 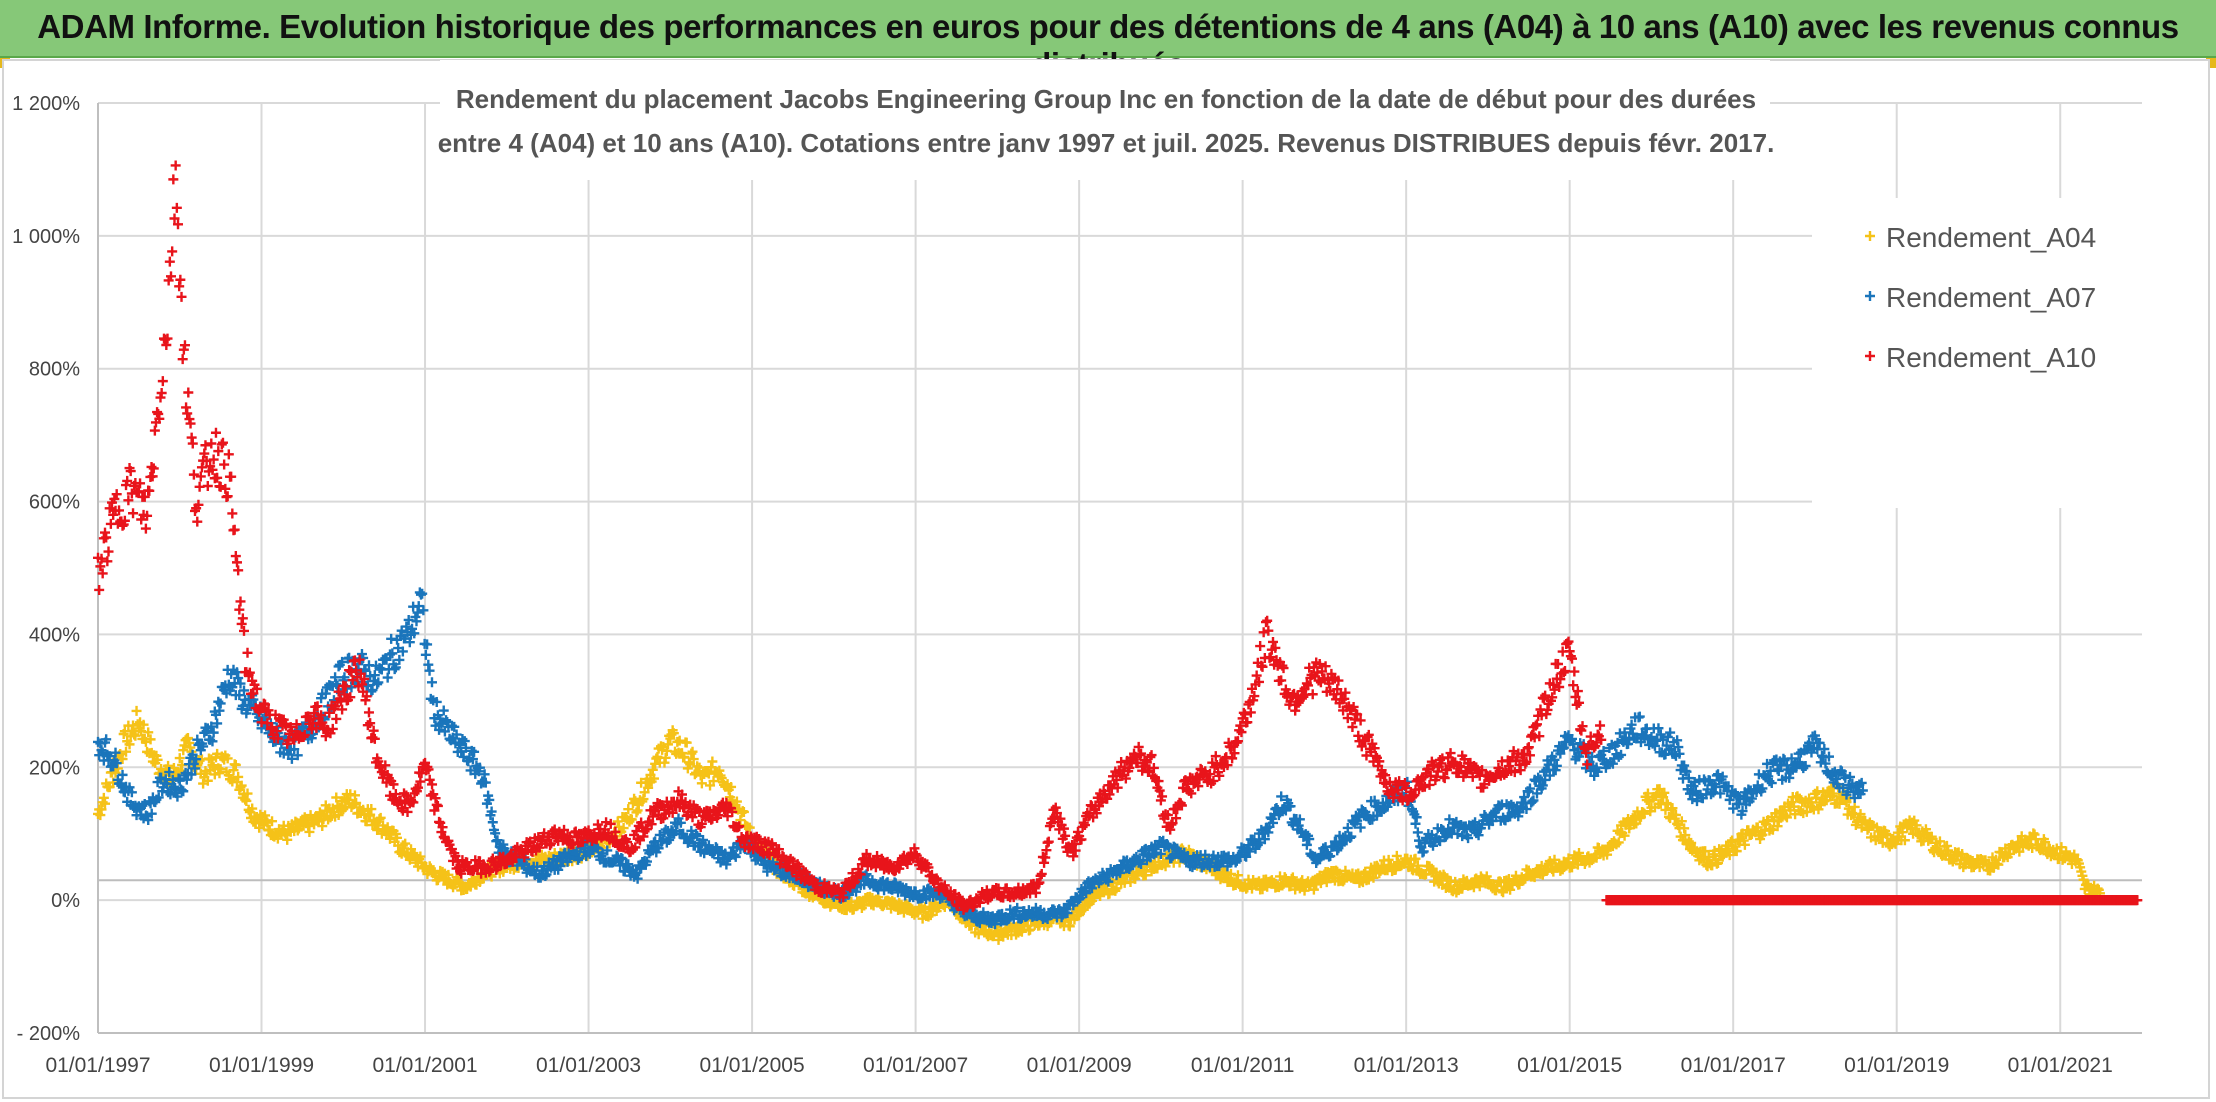 I want to click on x-tick-label: 01/01/2005, so click(x=752, y=1065).